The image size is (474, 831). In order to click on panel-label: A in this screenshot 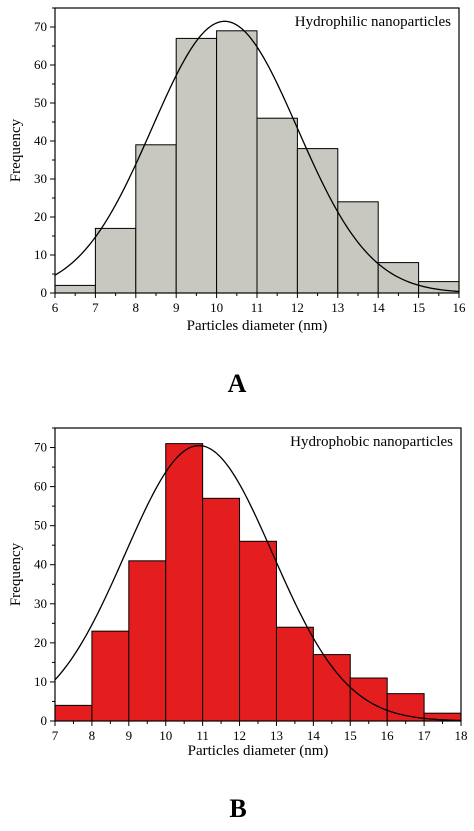, I will do `click(237, 383)`.